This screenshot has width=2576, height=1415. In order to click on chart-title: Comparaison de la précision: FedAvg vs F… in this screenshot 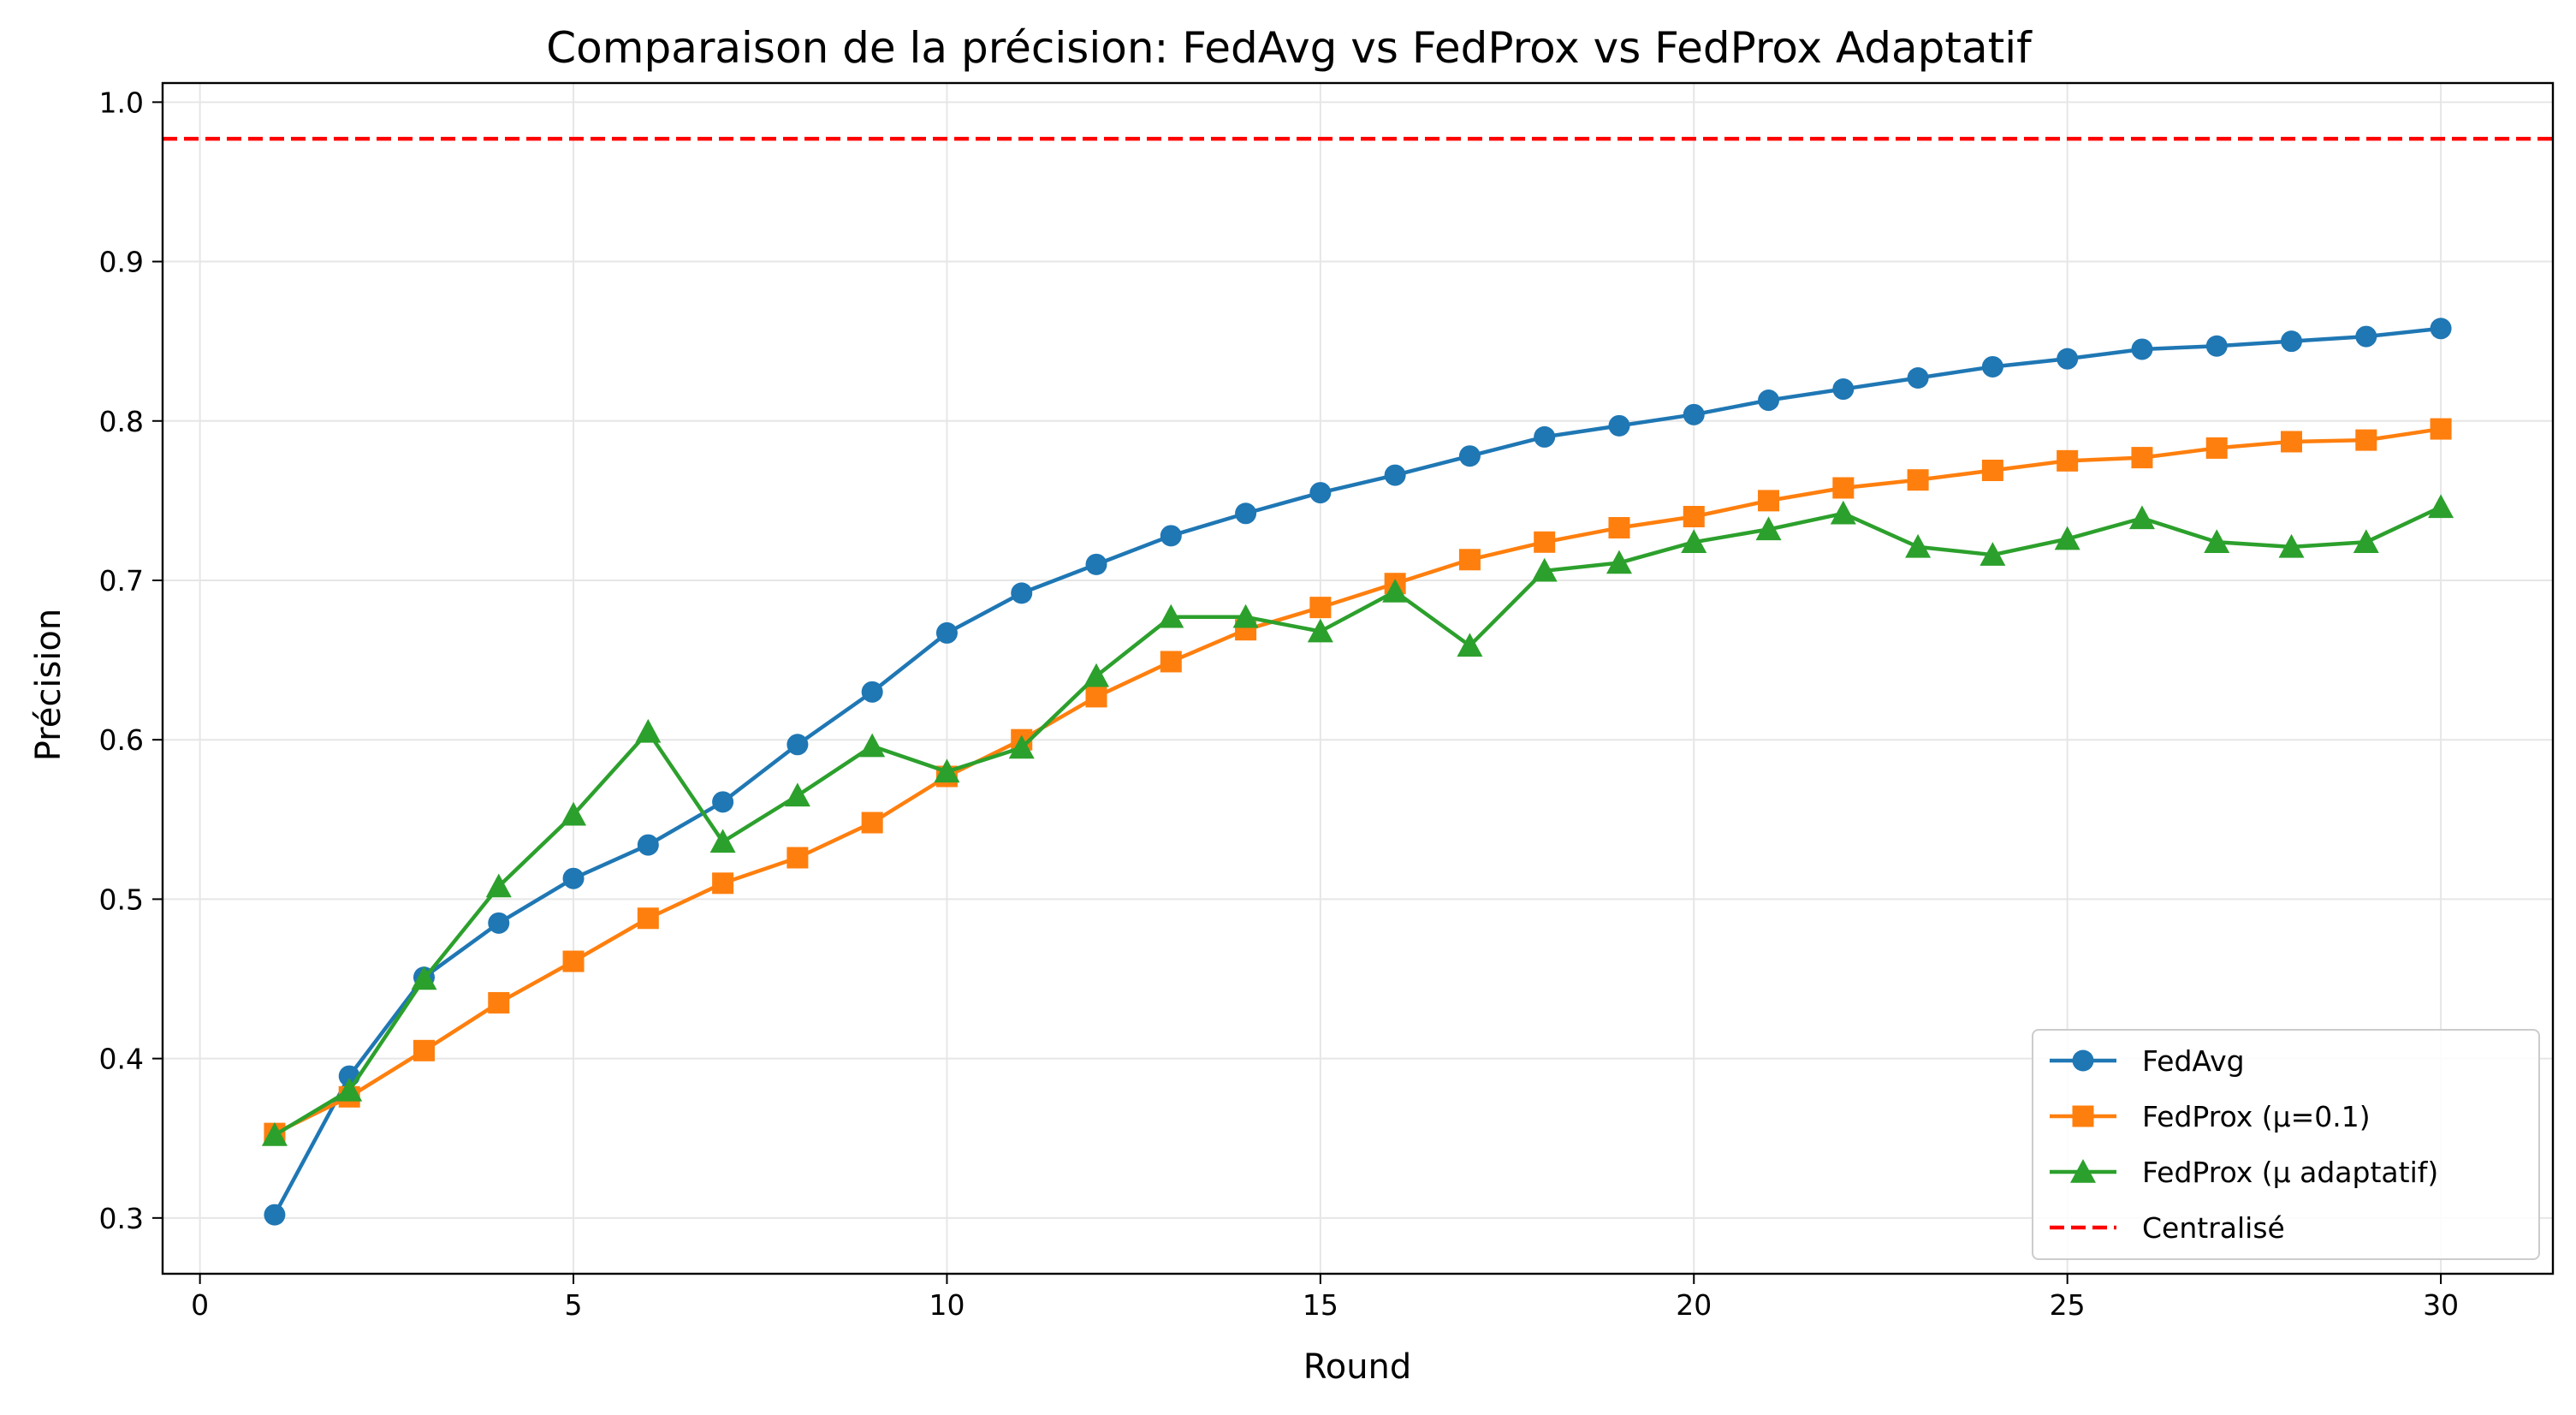, I will do `click(1289, 48)`.